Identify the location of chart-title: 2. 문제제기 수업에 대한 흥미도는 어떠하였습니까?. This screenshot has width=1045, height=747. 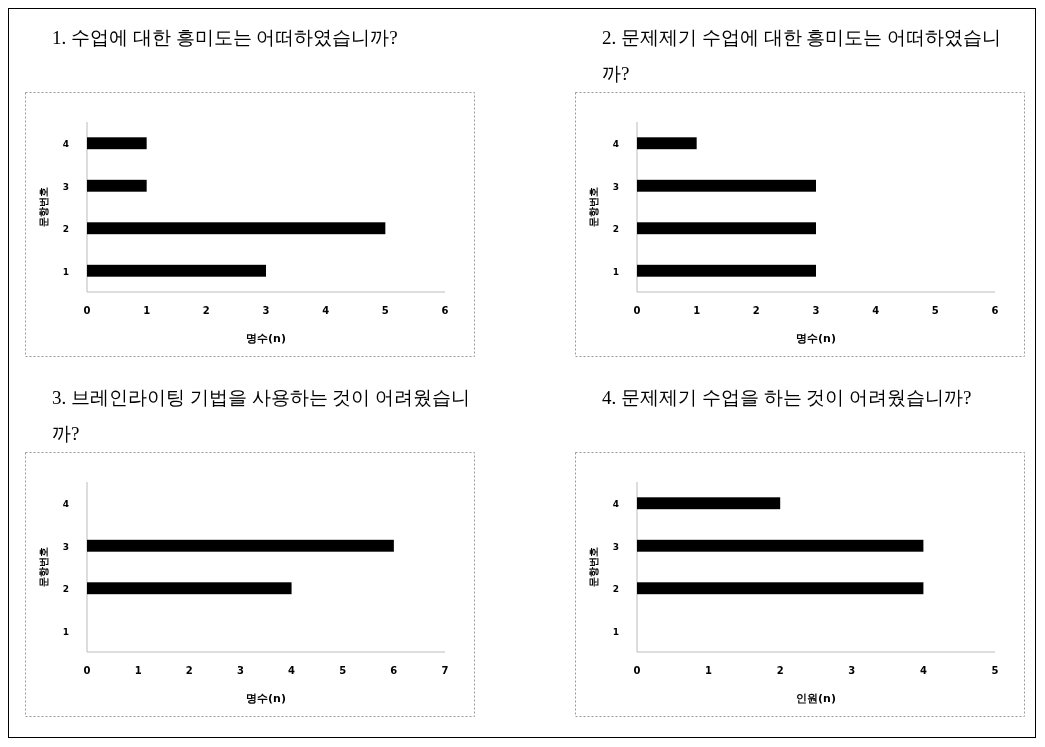
(801, 56).